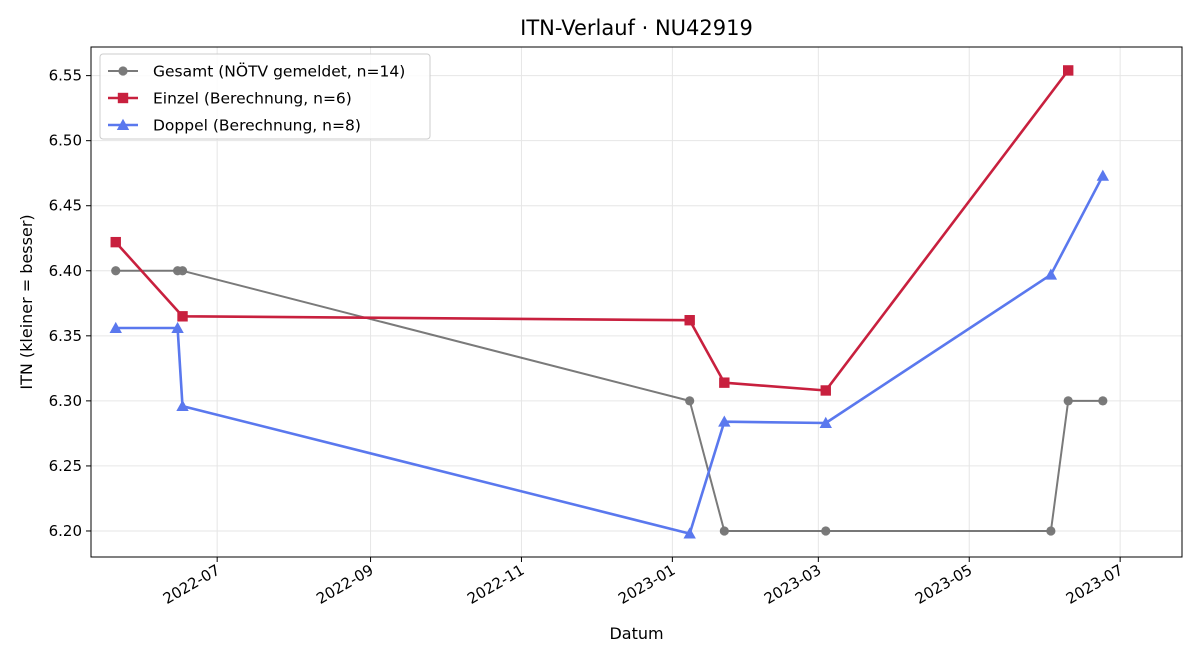 Image resolution: width=1200 pixels, height=660 pixels. What do you see at coordinates (65, 466) in the screenshot?
I see `y-tick-label: 6.25` at bounding box center [65, 466].